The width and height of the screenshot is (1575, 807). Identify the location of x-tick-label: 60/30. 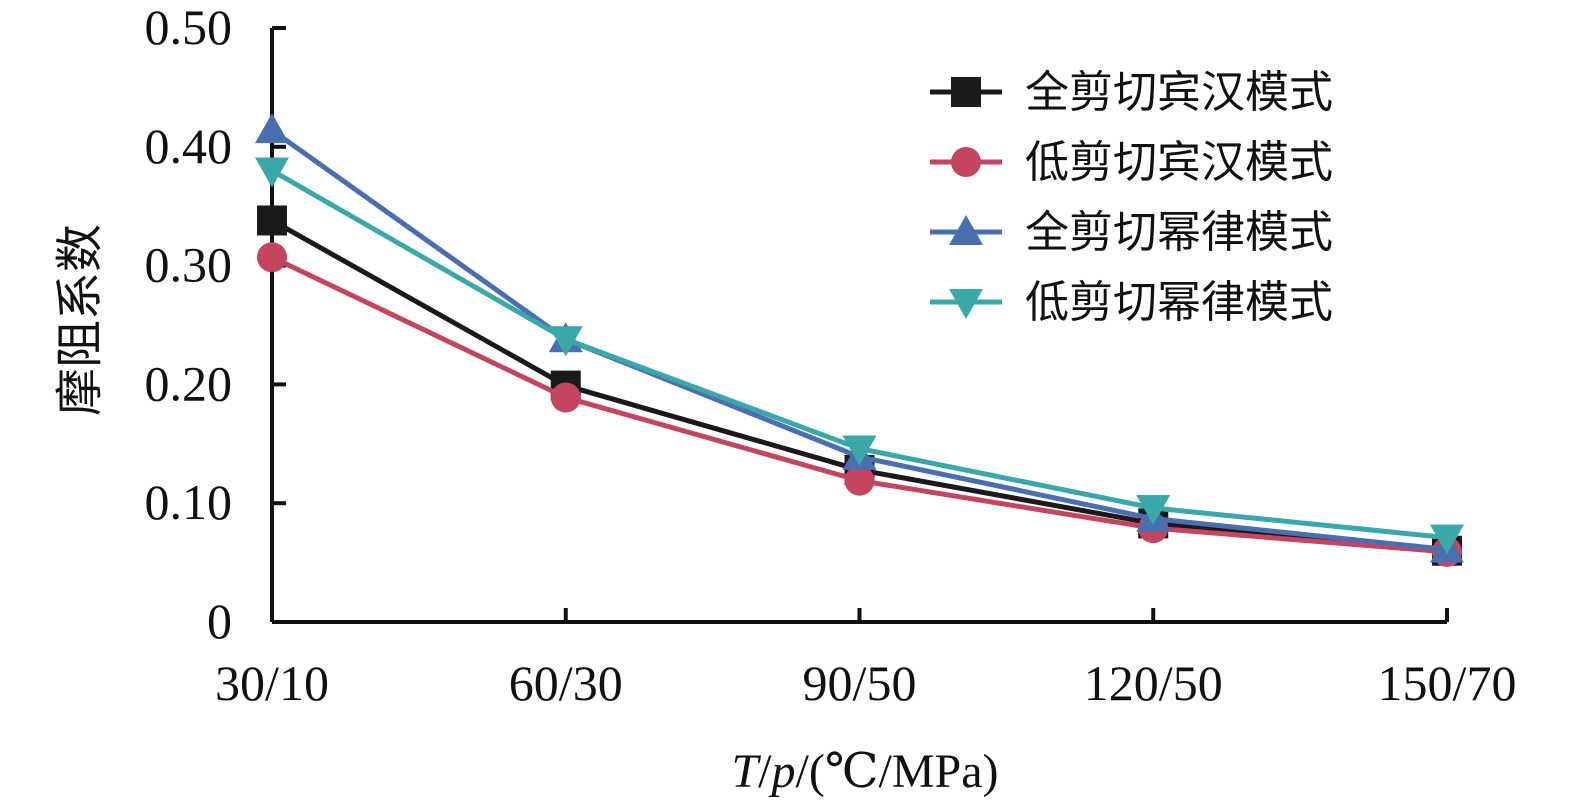
(566, 683).